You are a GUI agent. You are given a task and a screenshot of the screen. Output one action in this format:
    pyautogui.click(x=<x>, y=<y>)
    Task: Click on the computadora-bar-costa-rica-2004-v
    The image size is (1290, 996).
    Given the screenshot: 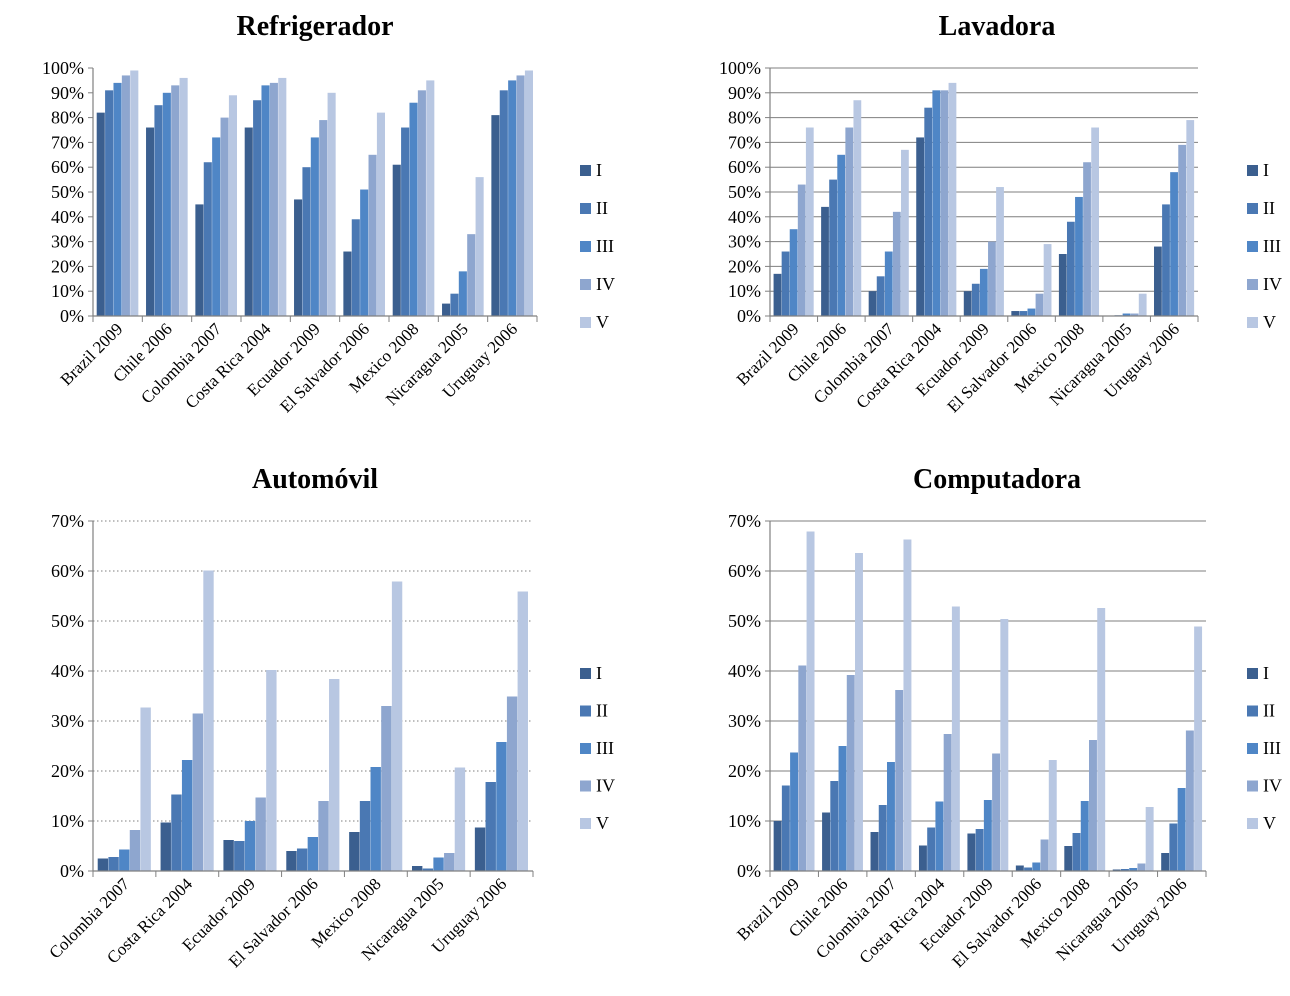 What is the action you would take?
    pyautogui.click(x=955, y=738)
    